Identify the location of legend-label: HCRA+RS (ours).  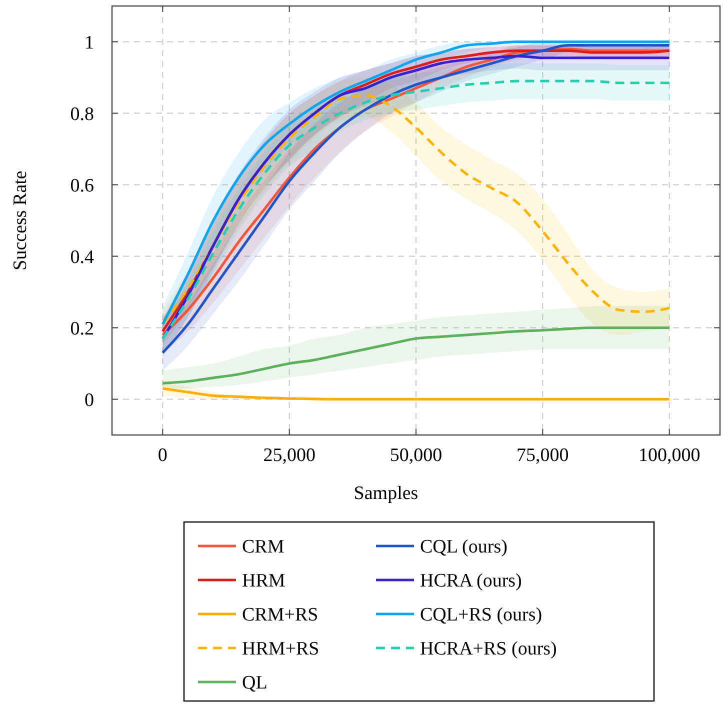
(488, 649).